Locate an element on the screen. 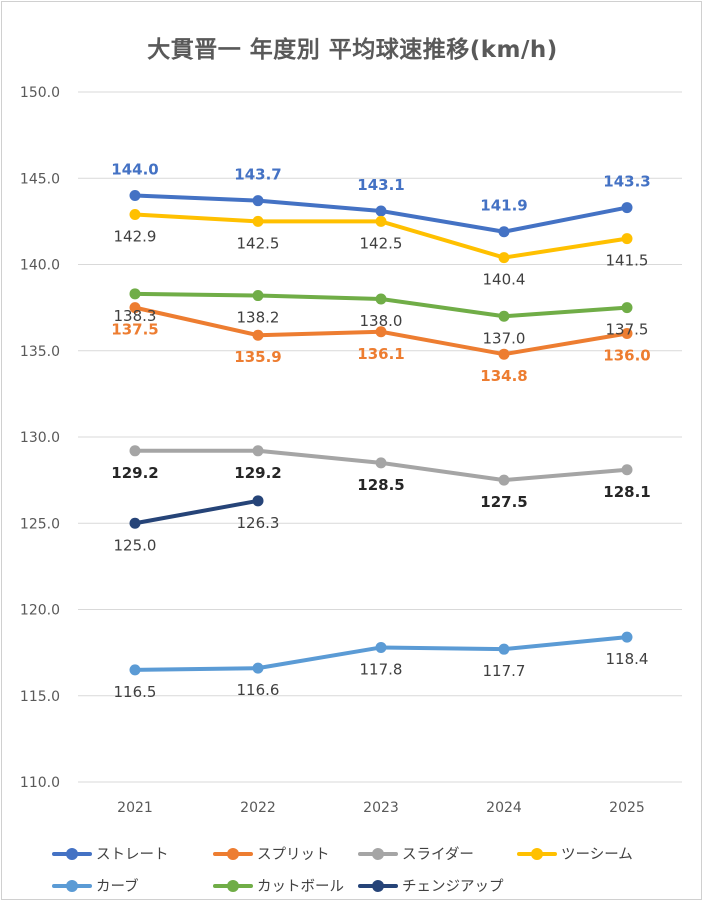 This screenshot has height=903, width=705. data-label: 136.1 is located at coordinates (380, 354).